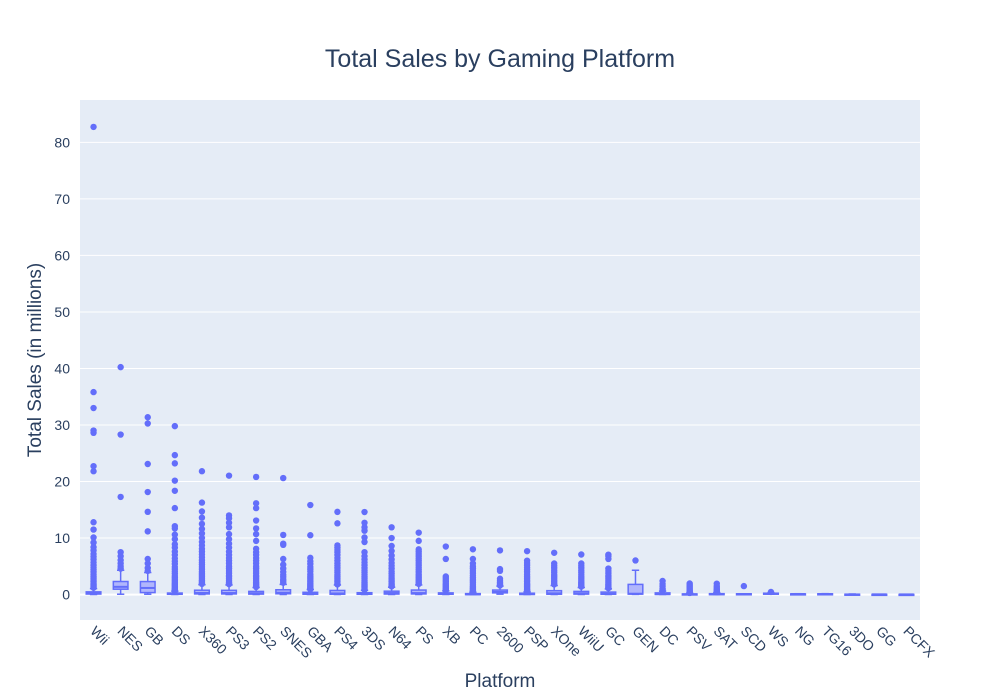  Describe the element at coordinates (554, 572) in the screenshot. I see `box-XOne` at that location.